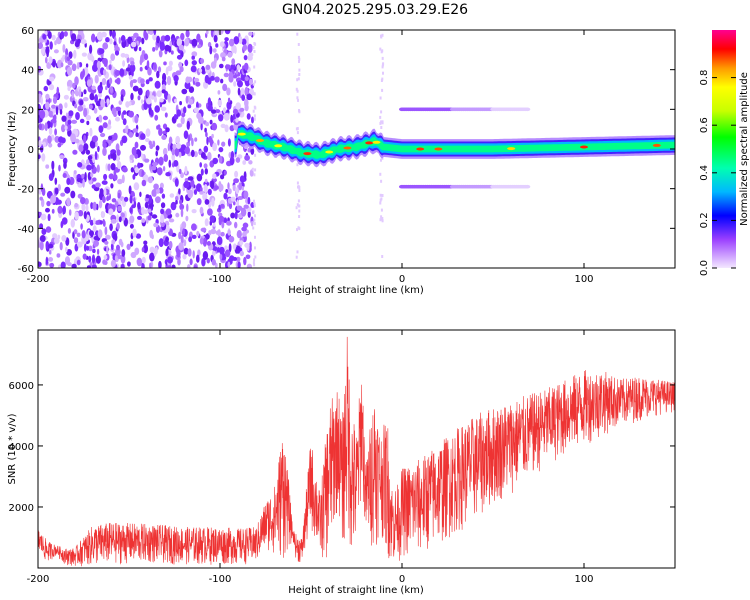 The width and height of the screenshot is (750, 600). Describe the element at coordinates (220, 279) in the screenshot. I see `x-tick-label: -100` at that location.